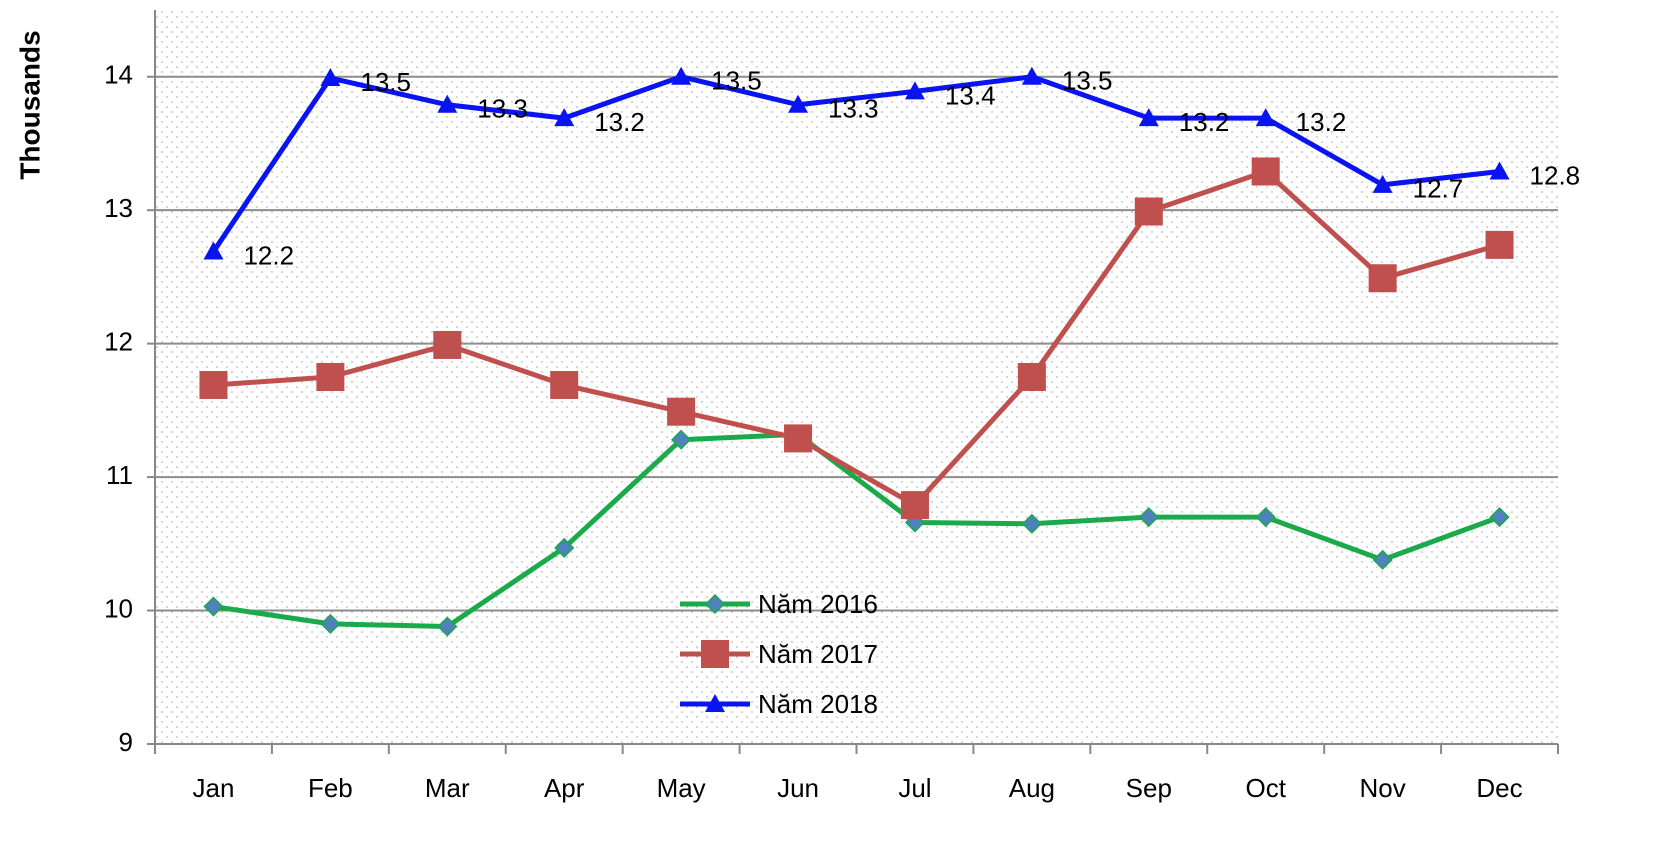 This screenshot has width=1658, height=856. Describe the element at coordinates (447, 788) in the screenshot. I see `x-tick-label: Mar` at that location.